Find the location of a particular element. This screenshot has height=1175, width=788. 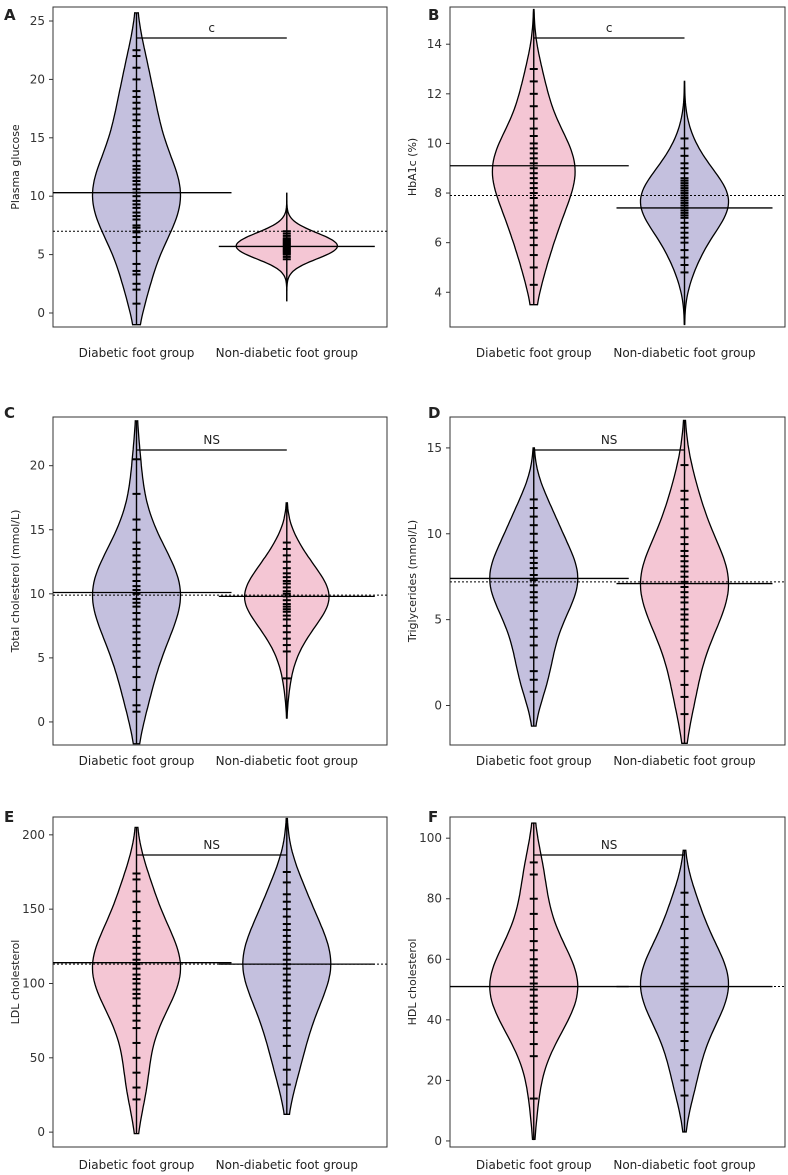

y-tick-label: 200 is located at coordinates (33, 835).